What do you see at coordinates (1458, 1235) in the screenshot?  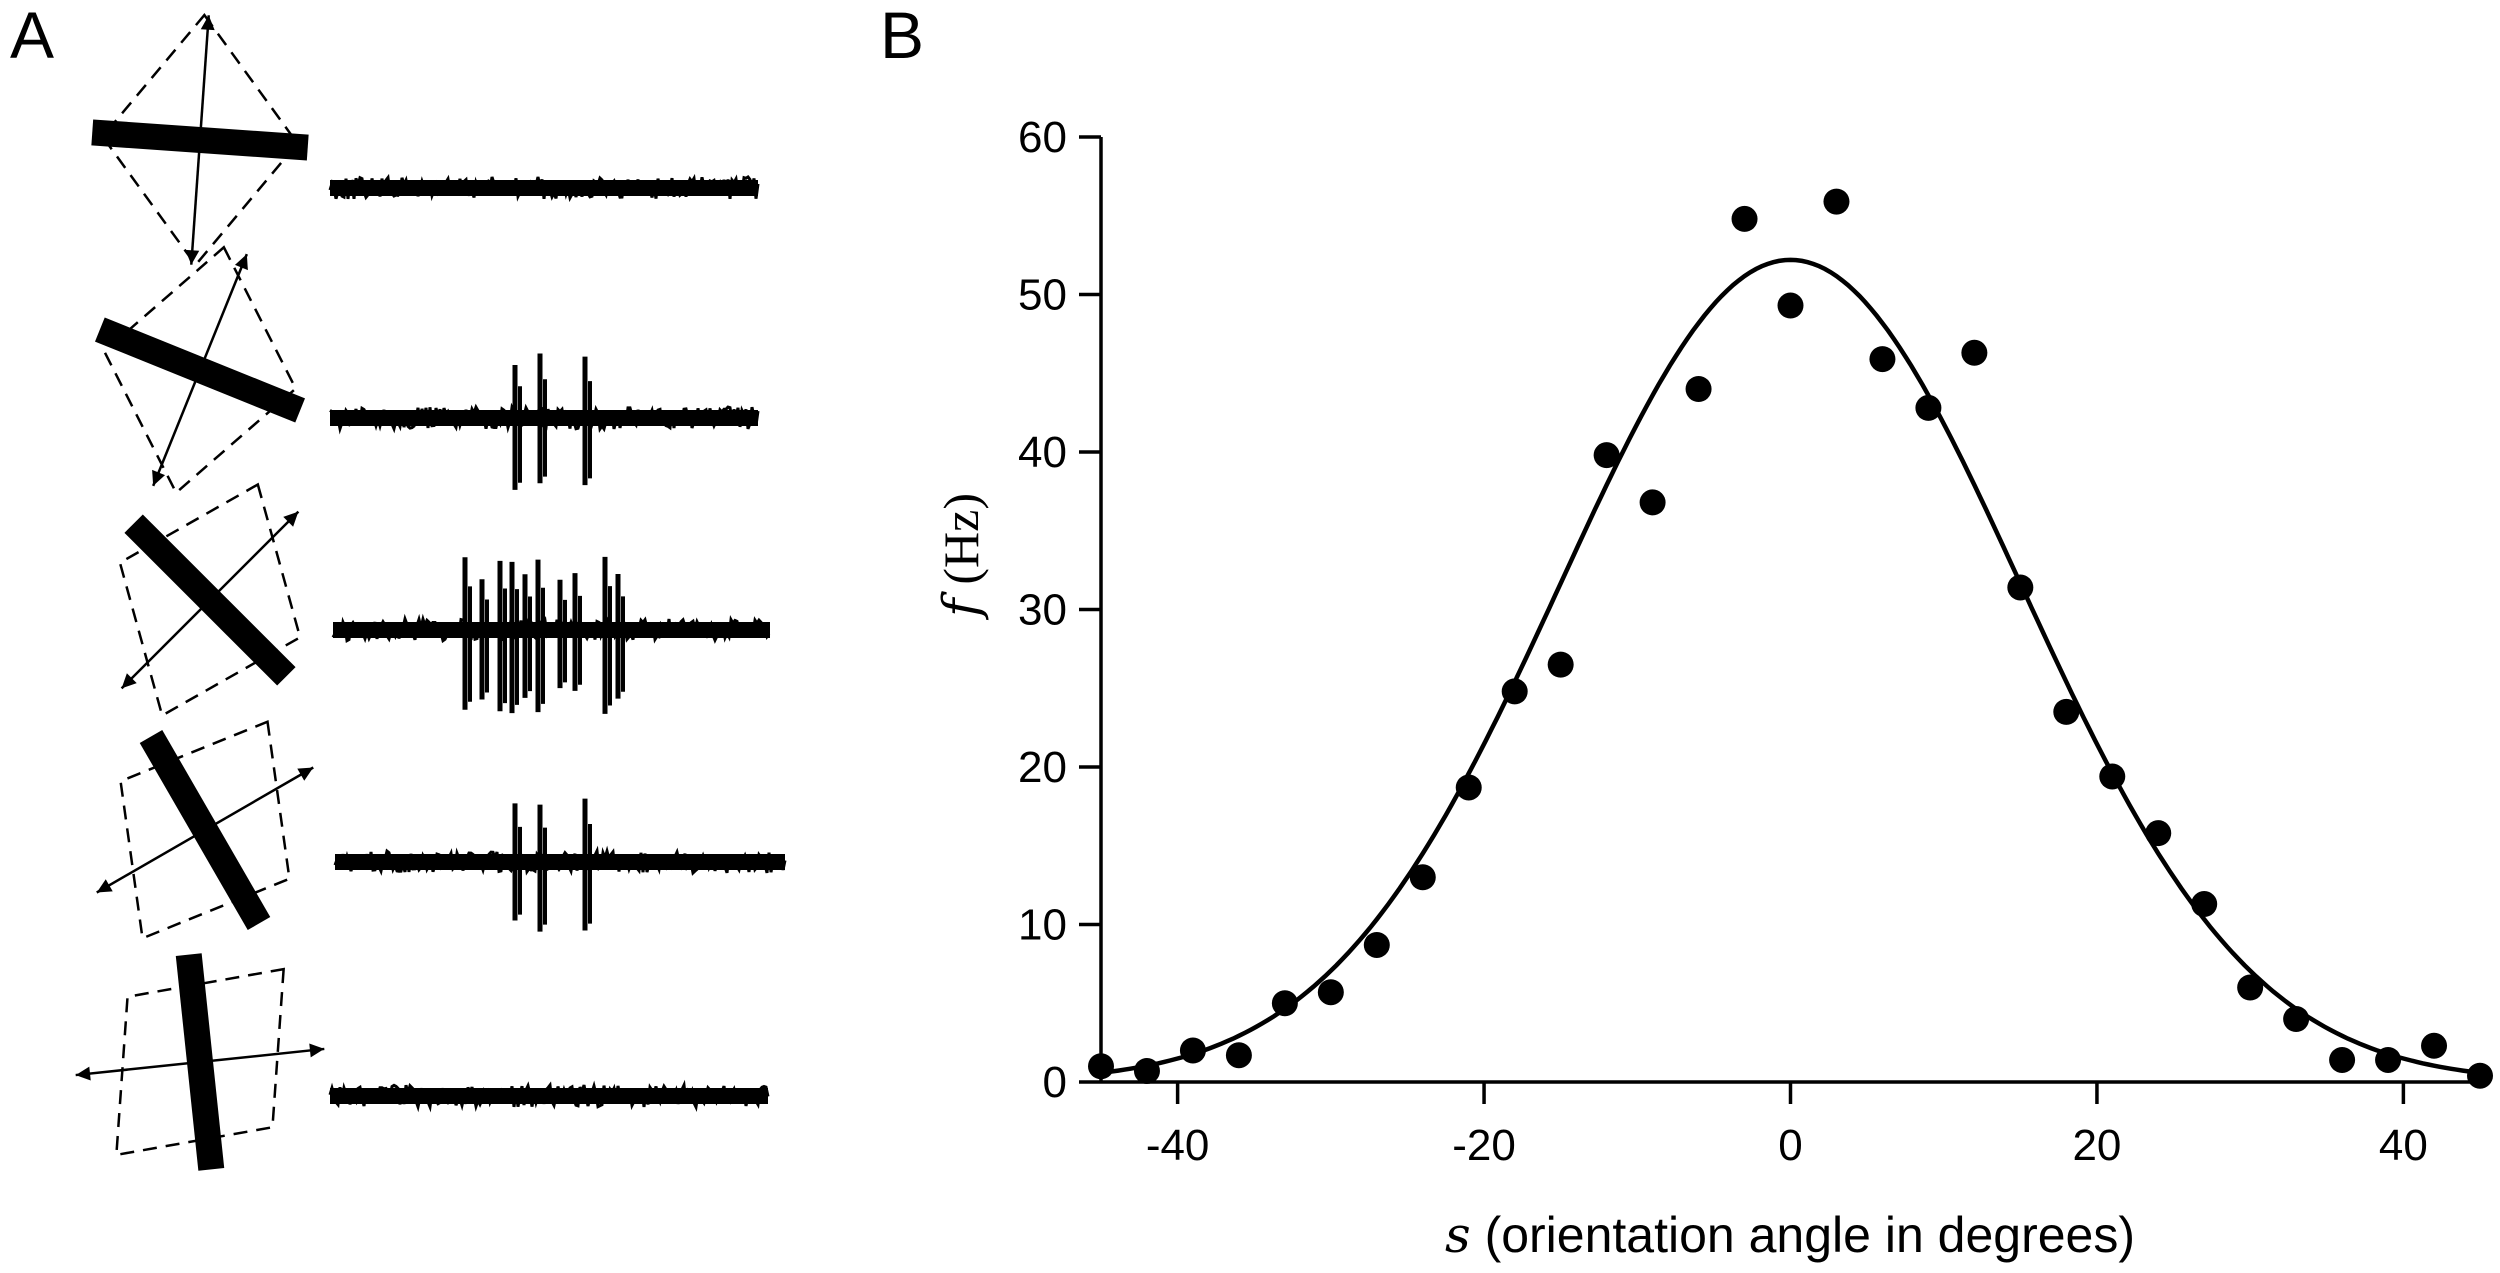 I see `x-axis-symbol: s` at bounding box center [1458, 1235].